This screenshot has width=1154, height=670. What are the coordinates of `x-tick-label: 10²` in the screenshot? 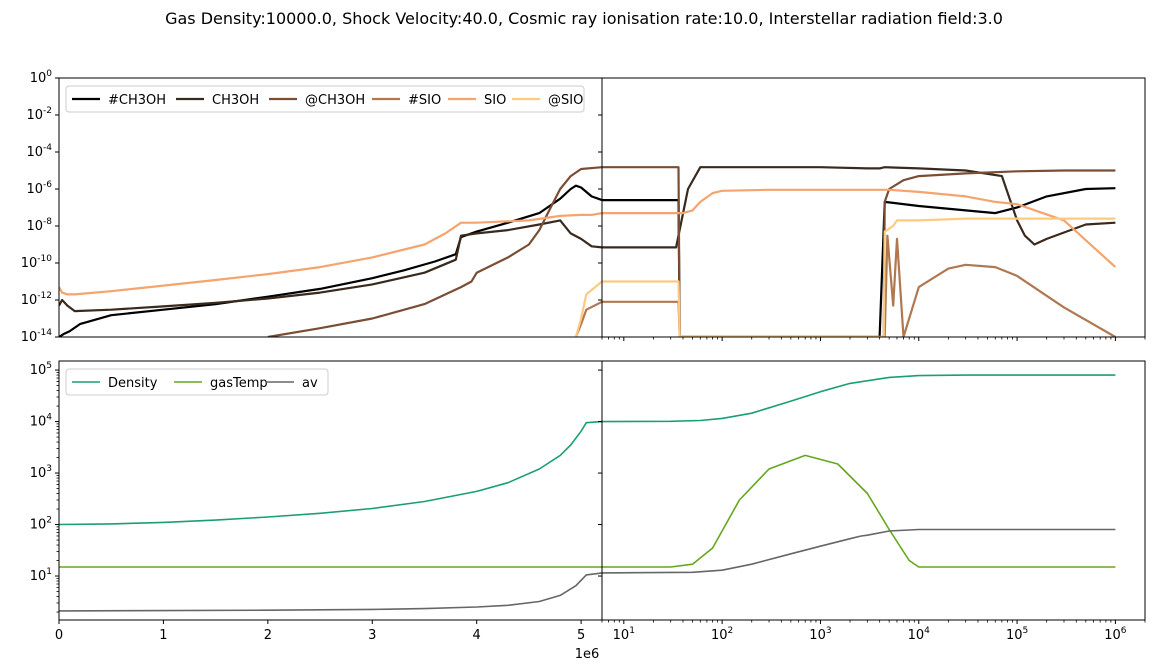 It's located at (722, 634).